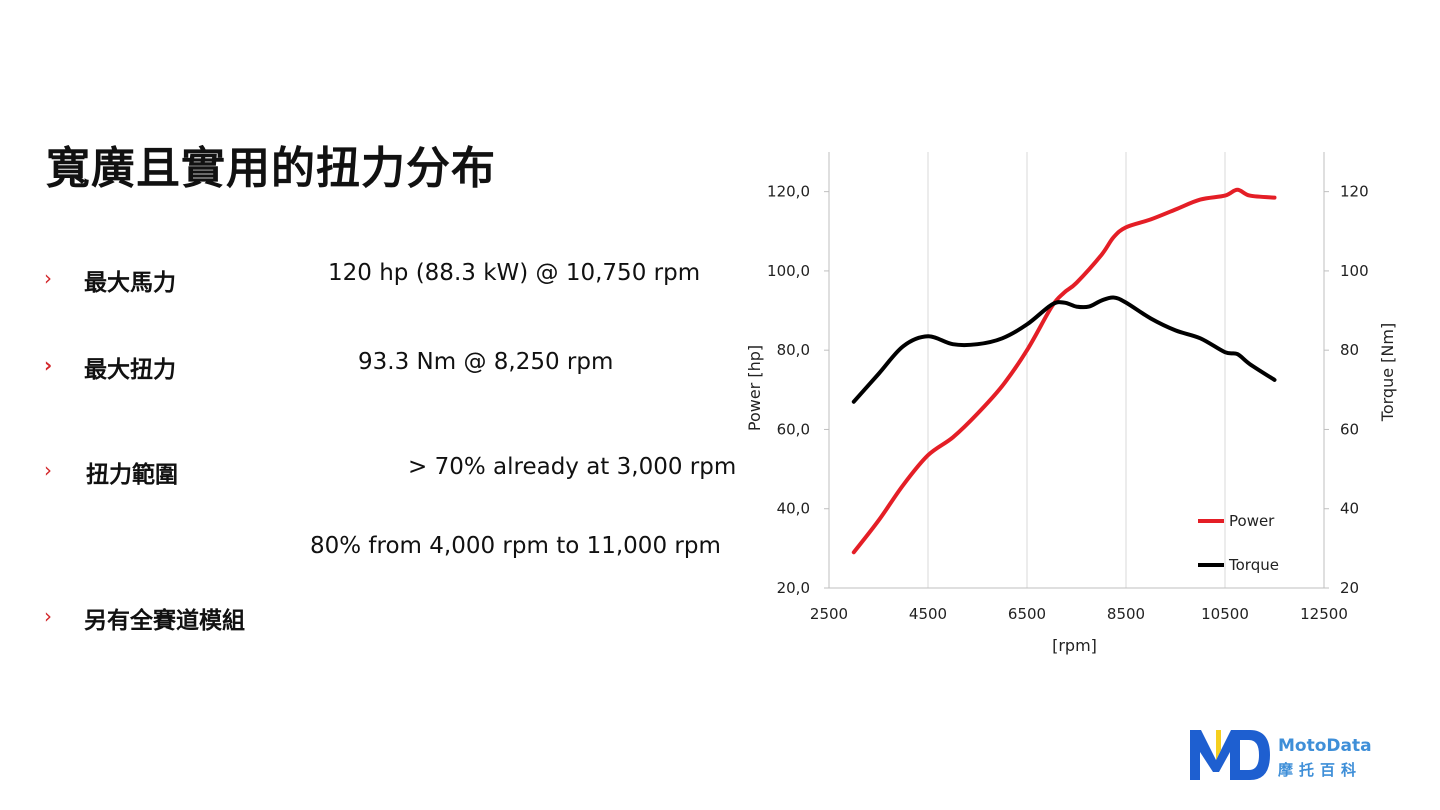 This screenshot has width=1440, height=810. Describe the element at coordinates (793, 350) in the screenshot. I see `left-y-tick-label: 80,0` at that location.